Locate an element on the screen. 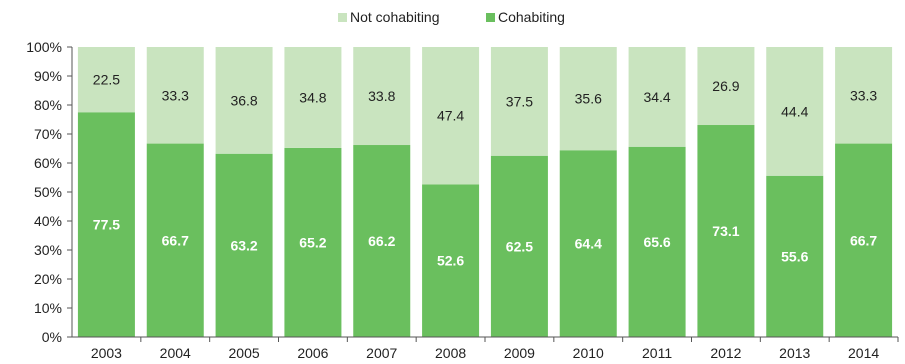 Image resolution: width=905 pixels, height=364 pixels. legend-label: Cohabiting is located at coordinates (531, 17).